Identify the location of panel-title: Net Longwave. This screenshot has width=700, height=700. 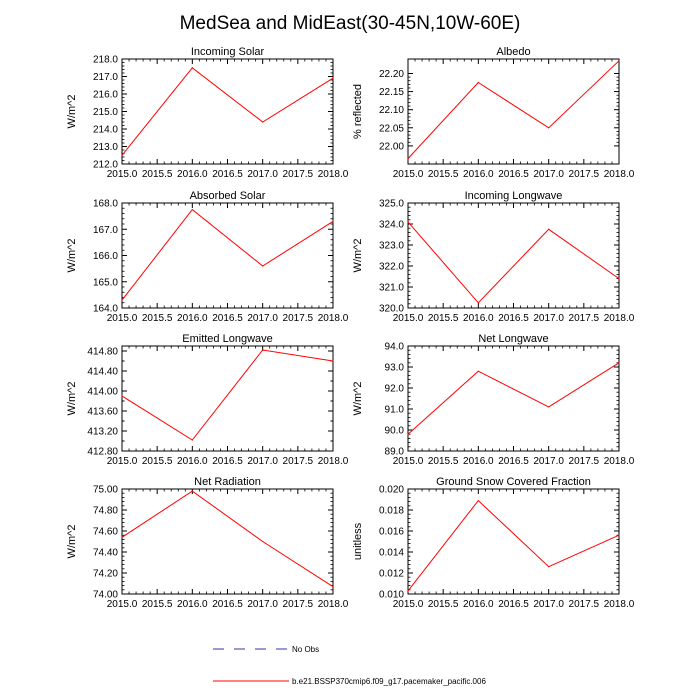
(513, 339).